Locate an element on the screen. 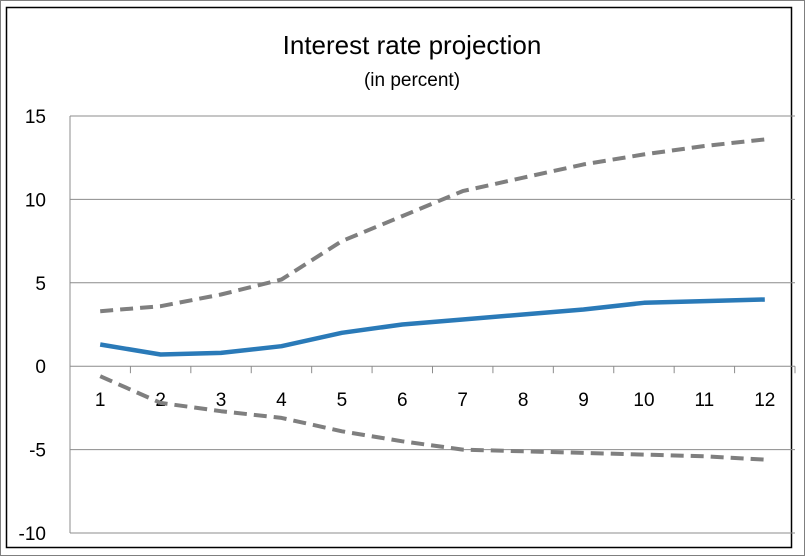  chart-subtitle: (in percent) is located at coordinates (412, 80).